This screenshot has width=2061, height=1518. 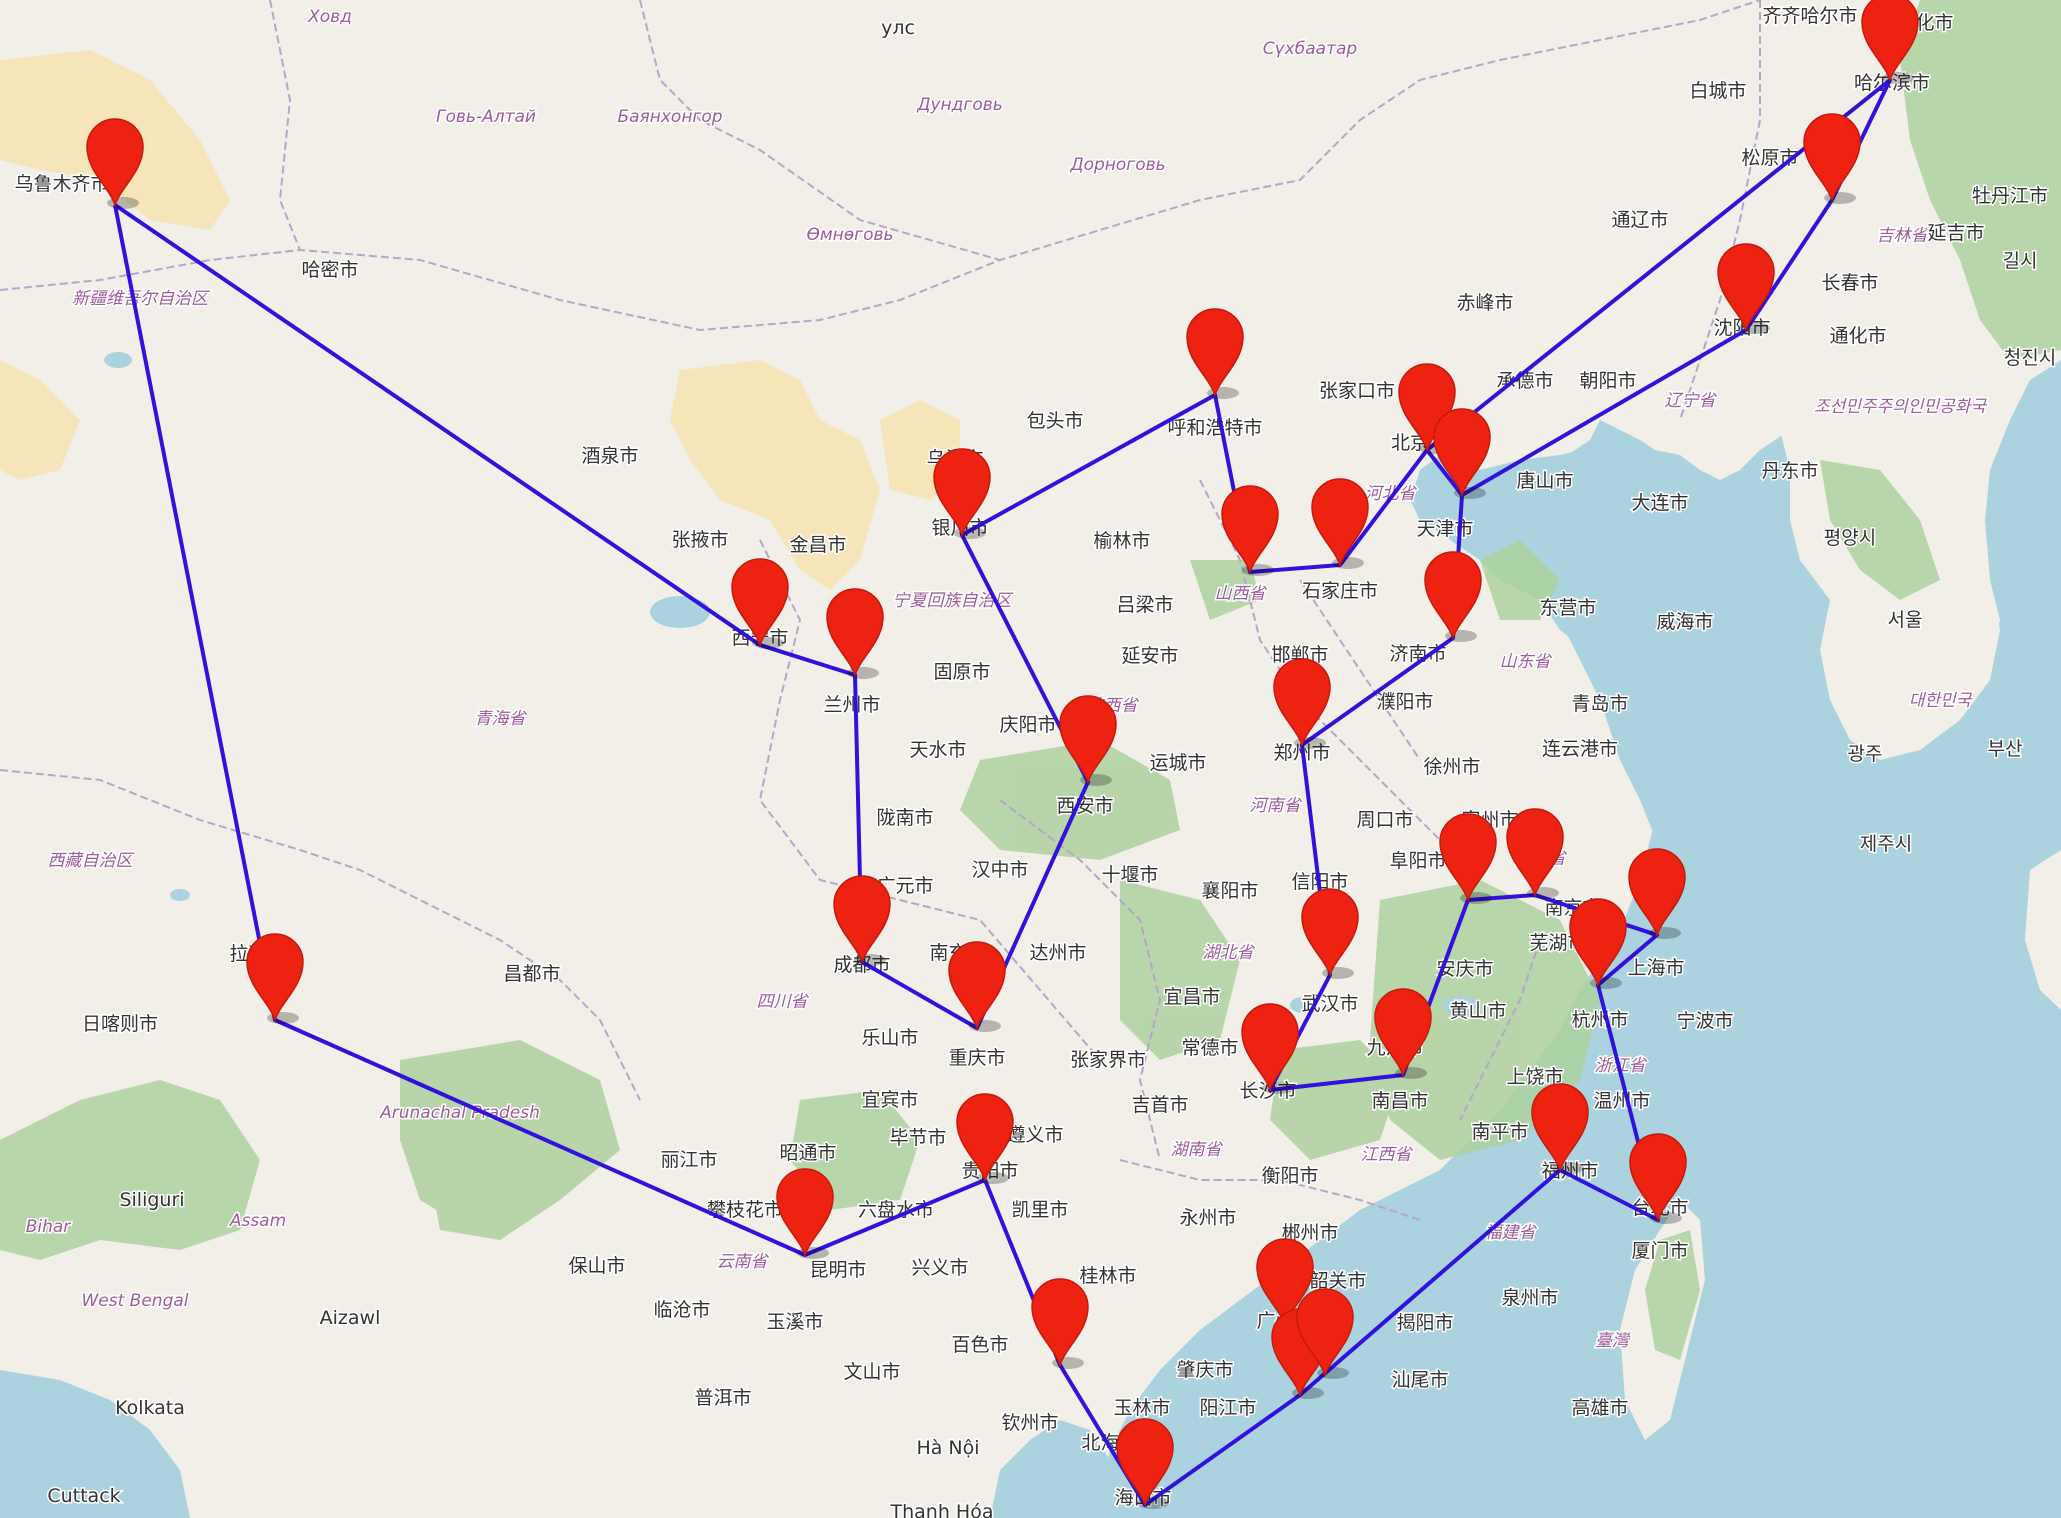 What do you see at coordinates (1337, 1281) in the screenshot?
I see `place-label: 韶关市` at bounding box center [1337, 1281].